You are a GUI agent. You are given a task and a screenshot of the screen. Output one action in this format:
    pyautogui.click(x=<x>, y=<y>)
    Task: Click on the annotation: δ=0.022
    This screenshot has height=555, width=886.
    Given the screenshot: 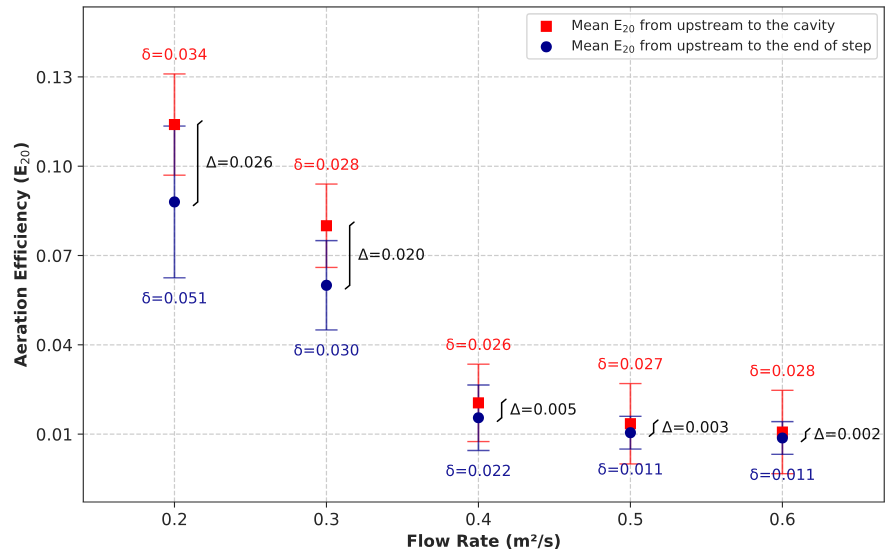 What is the action you would take?
    pyautogui.click(x=478, y=470)
    